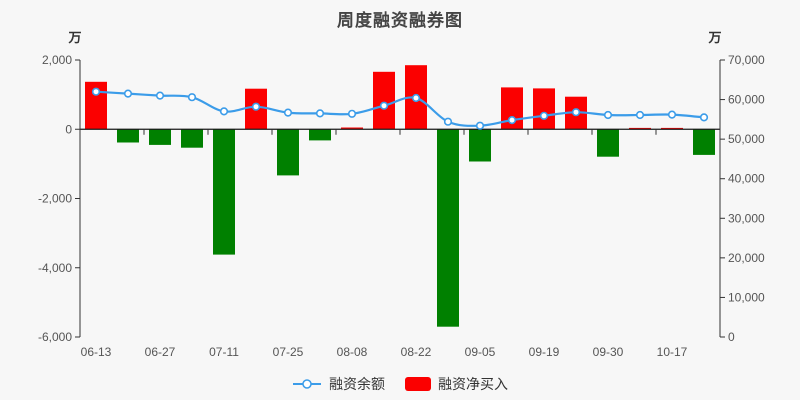  I want to click on x-axis-label: 09-19, so click(544, 352).